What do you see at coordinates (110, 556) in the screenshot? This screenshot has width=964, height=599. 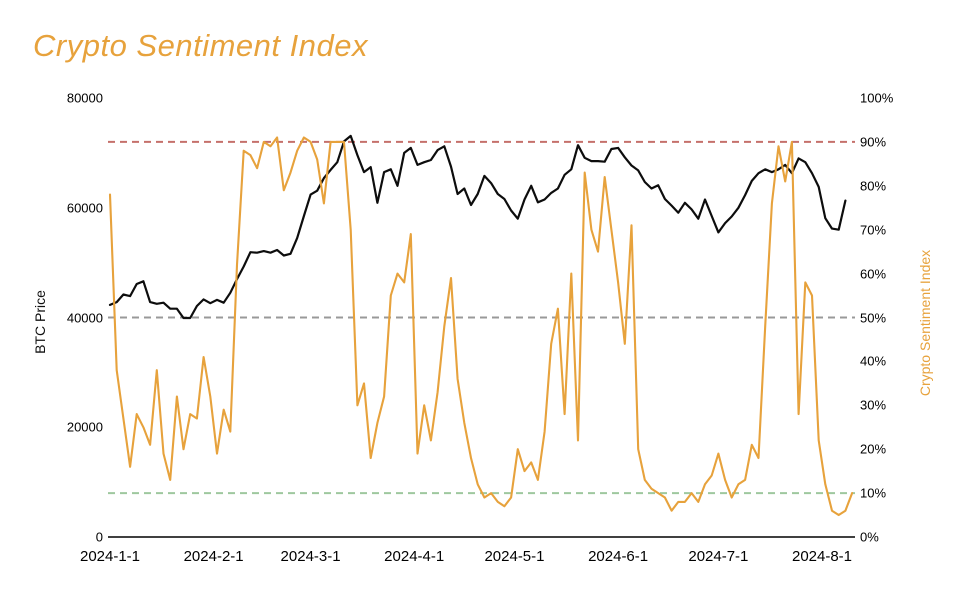 I see `x-tick-2024-1-1: 2024-1-1` at bounding box center [110, 556].